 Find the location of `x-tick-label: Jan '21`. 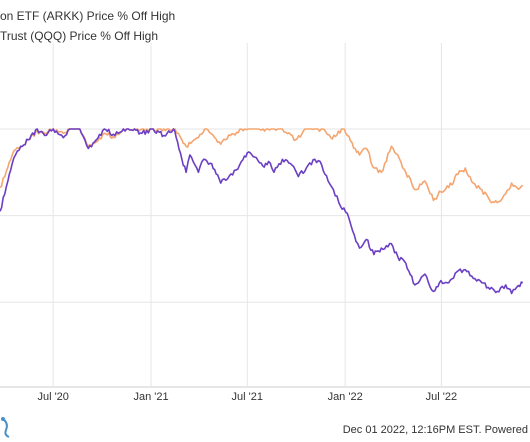

x-tick-label: Jan '21 is located at coordinates (150, 397).